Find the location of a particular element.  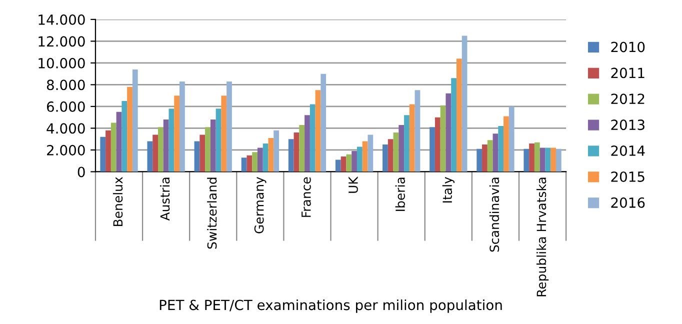

legend-label: 2013 is located at coordinates (627, 125).